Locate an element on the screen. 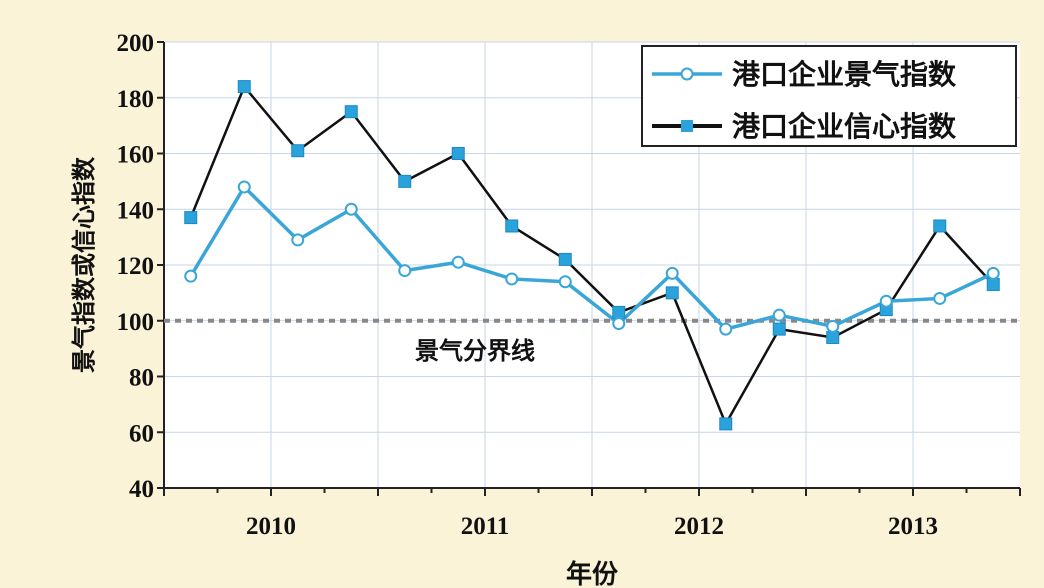 Image resolution: width=1044 pixels, height=588 pixels. y-tick-label: 160 is located at coordinates (136, 155).